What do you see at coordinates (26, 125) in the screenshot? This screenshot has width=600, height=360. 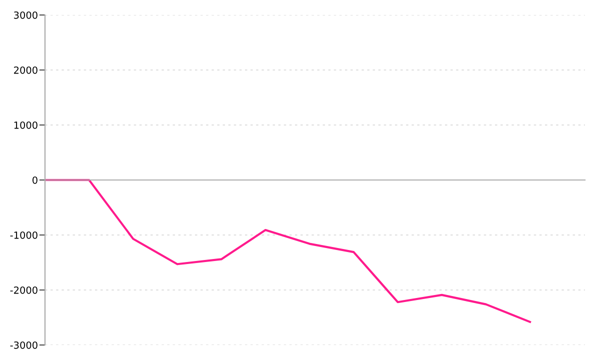 I see `y-tick-label: 1000` at bounding box center [26, 125].